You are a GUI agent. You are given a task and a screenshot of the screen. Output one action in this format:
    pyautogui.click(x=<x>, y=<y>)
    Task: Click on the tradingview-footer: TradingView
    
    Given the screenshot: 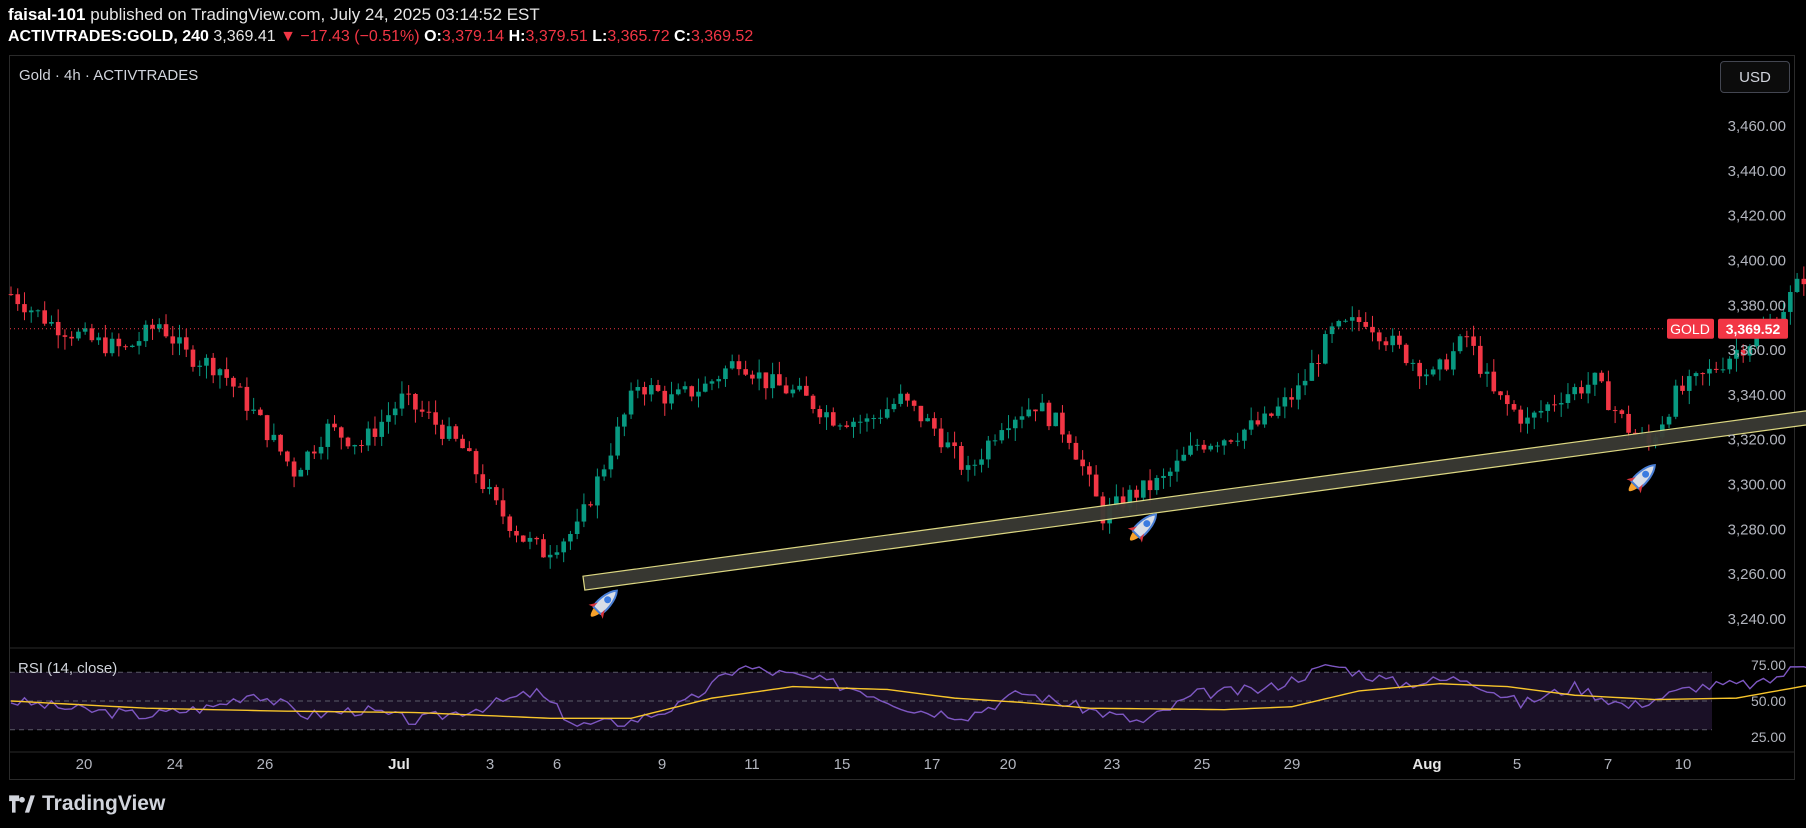 What is the action you would take?
    pyautogui.click(x=86, y=804)
    